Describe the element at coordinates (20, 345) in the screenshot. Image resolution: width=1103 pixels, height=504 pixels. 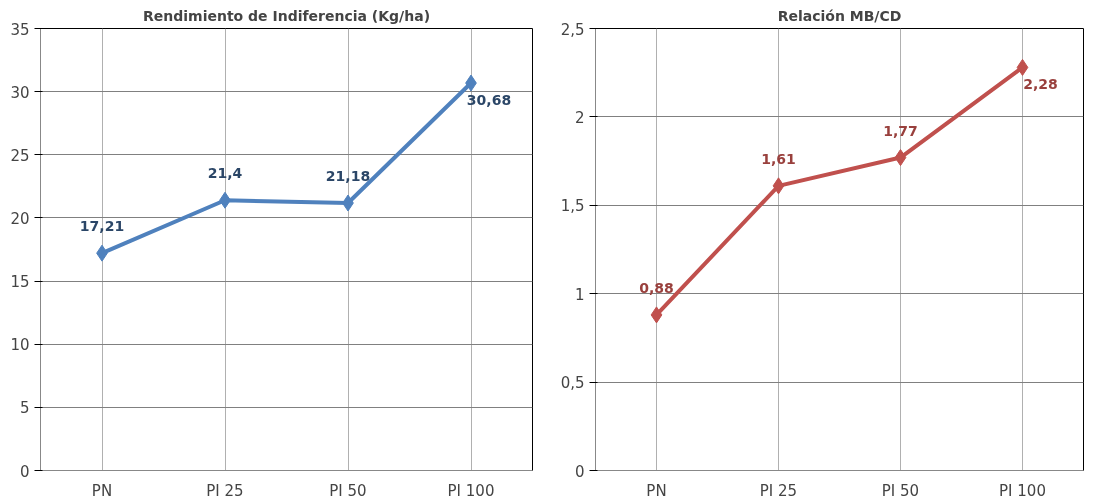
I see `y-tick-label: 10` at that location.